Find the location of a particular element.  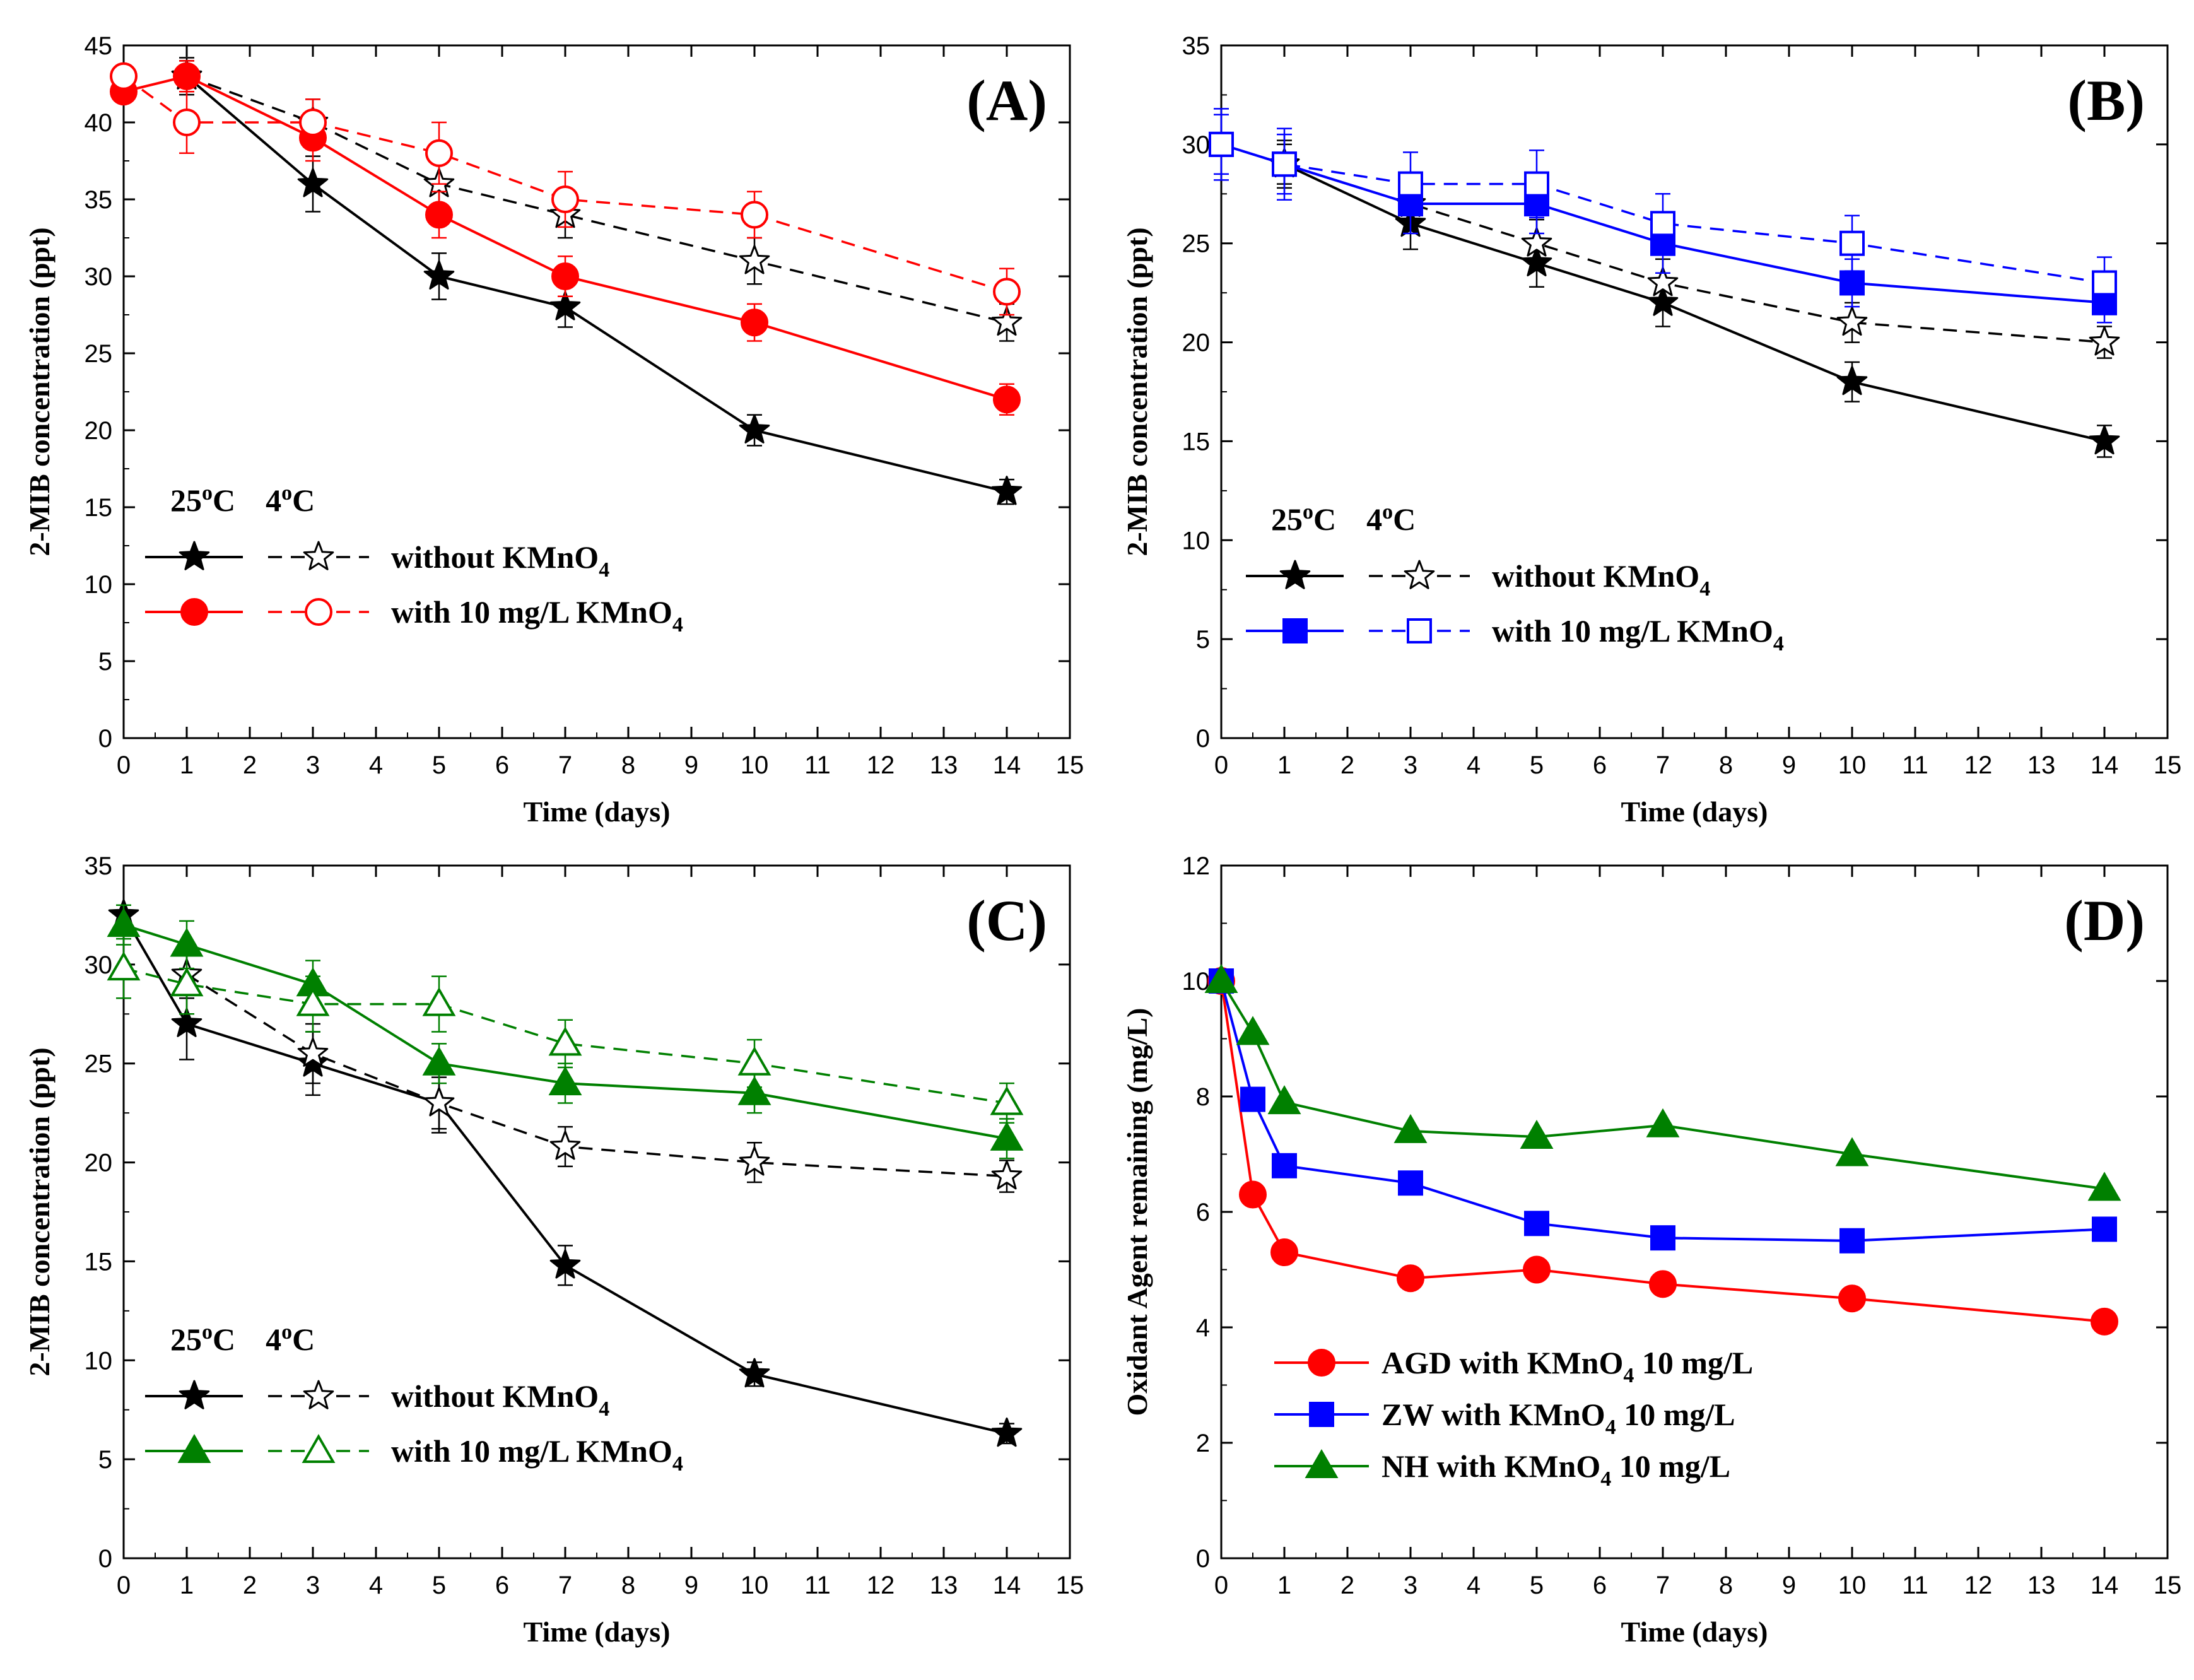

legend-label: ZW with KMnO4 10 mg/L is located at coordinates (1559, 1418).